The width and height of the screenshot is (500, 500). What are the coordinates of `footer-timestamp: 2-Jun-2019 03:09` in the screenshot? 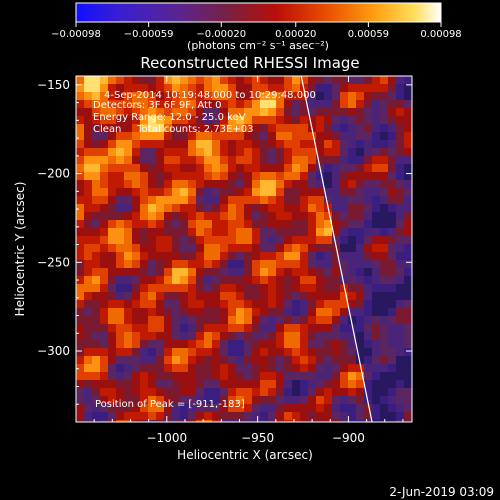 It's located at (441, 492).